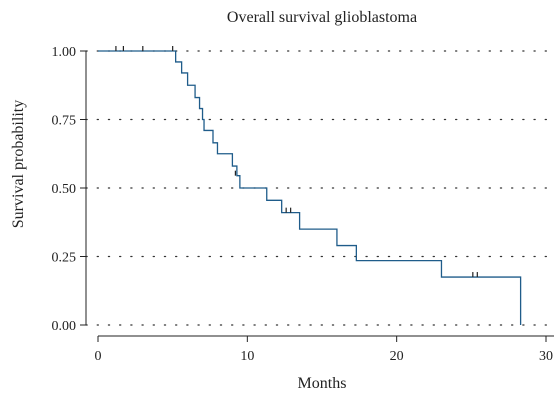 The width and height of the screenshot is (554, 399). What do you see at coordinates (98, 356) in the screenshot?
I see `x-tick-label-0: 0` at bounding box center [98, 356].